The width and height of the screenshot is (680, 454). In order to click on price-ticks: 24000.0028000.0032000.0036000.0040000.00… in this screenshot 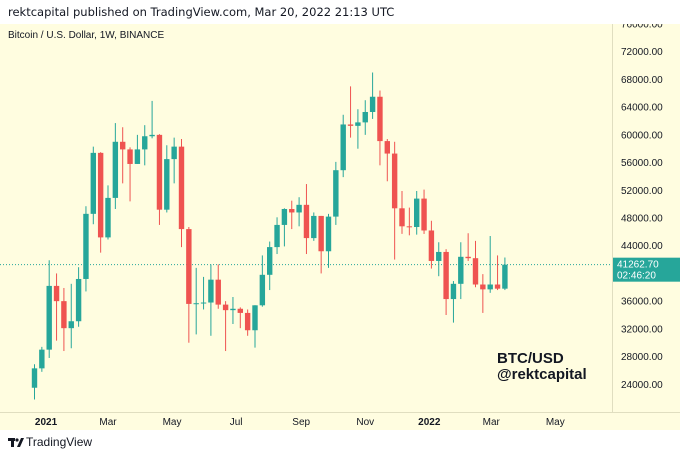, I will do `click(642, 205)`.